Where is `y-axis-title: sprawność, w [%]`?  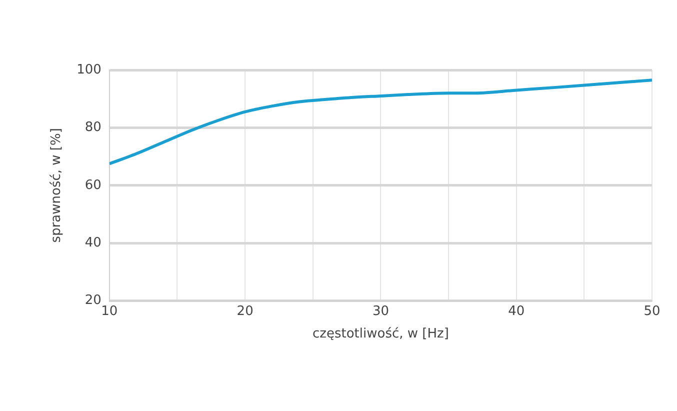 y-axis-title: sprawność, w [%] is located at coordinates (56, 185).